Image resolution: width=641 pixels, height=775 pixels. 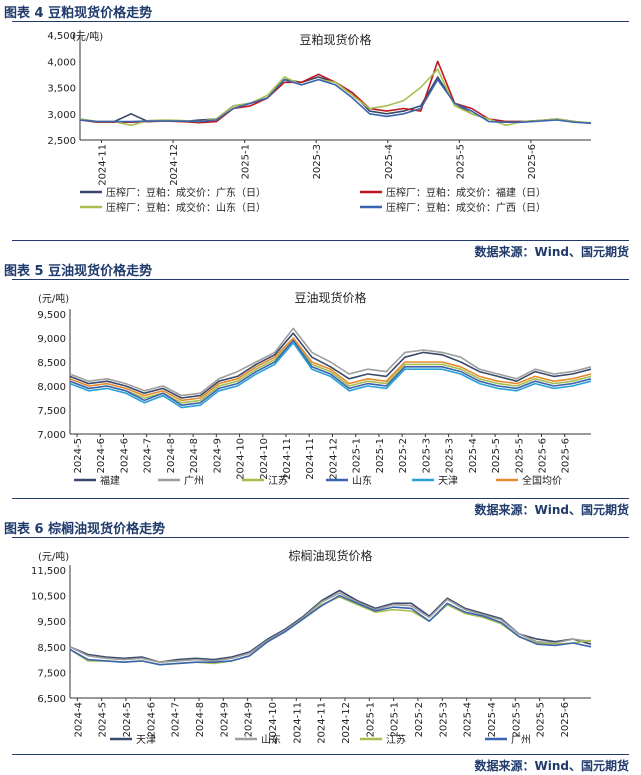 I want to click on y-tick-label: 4,000, so click(x=61, y=62).